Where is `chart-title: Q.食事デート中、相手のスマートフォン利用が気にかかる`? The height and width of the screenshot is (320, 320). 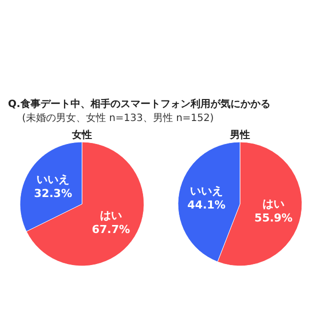 chart-title: Q.食事デート中、相手のスマートフォン利用が気にかかる is located at coordinates (139, 104).